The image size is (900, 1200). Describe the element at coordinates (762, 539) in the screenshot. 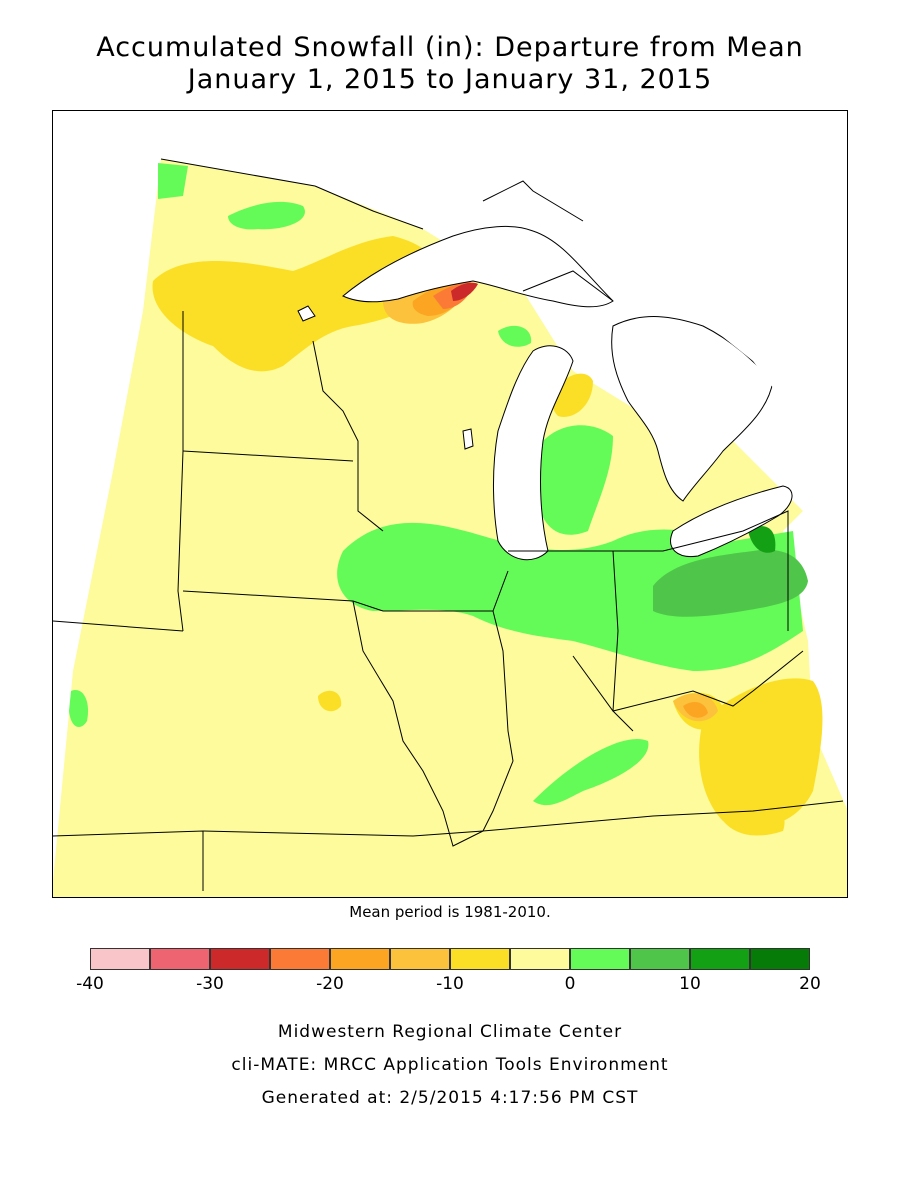

I see `surplus-5-10-erie` at that location.